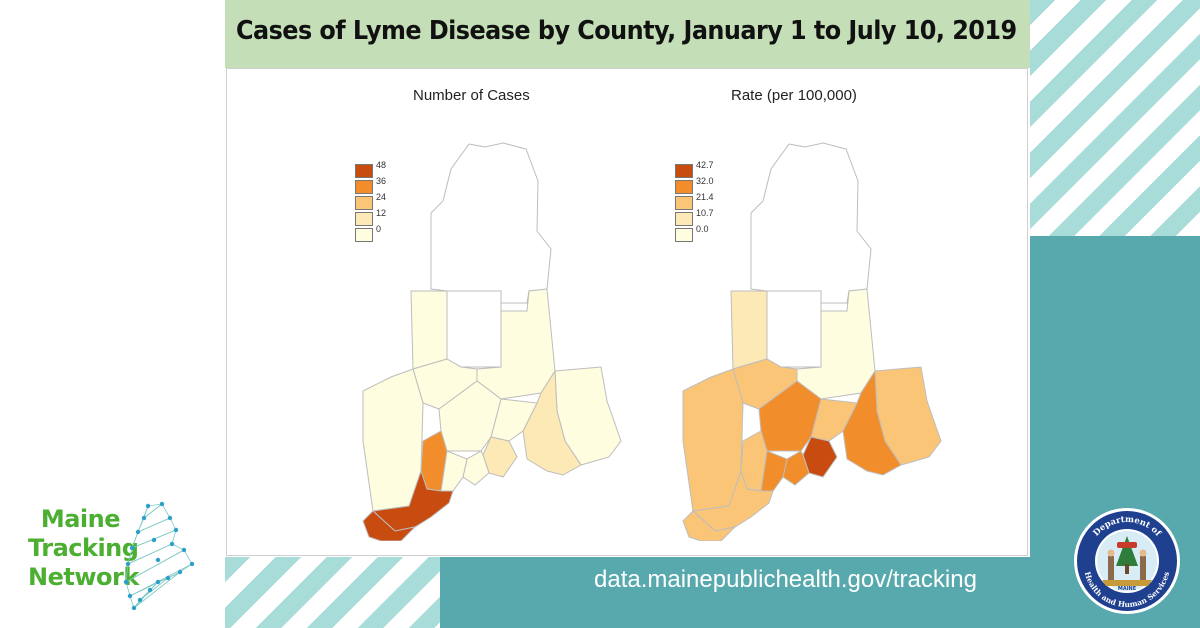 The height and width of the screenshot is (628, 1200). Describe the element at coordinates (492, 341) in the screenshot. I see `map-number-of-cases` at that location.